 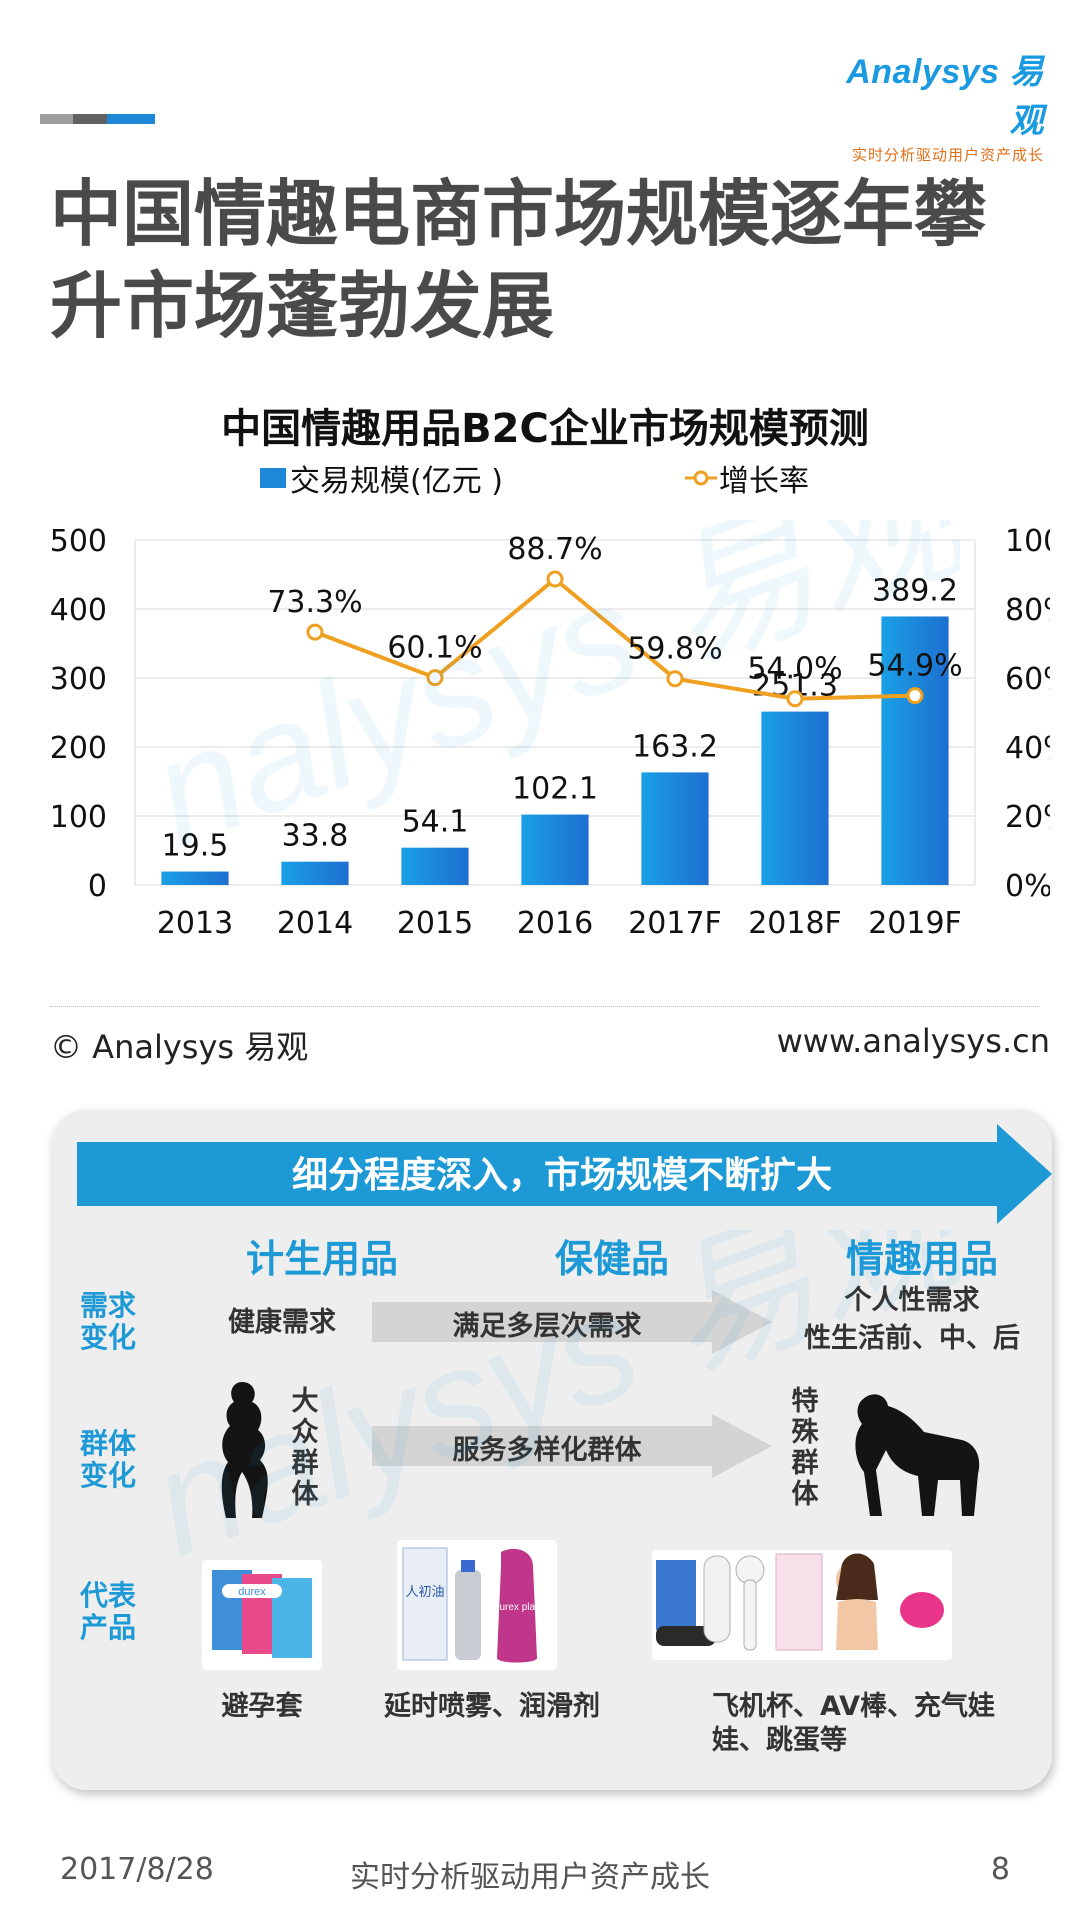 I want to click on y-left-tick-label: 0, so click(x=97, y=886).